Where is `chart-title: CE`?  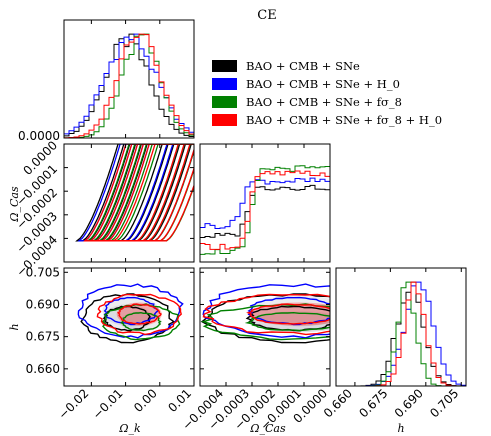 chart-title: CE is located at coordinates (266, 15).